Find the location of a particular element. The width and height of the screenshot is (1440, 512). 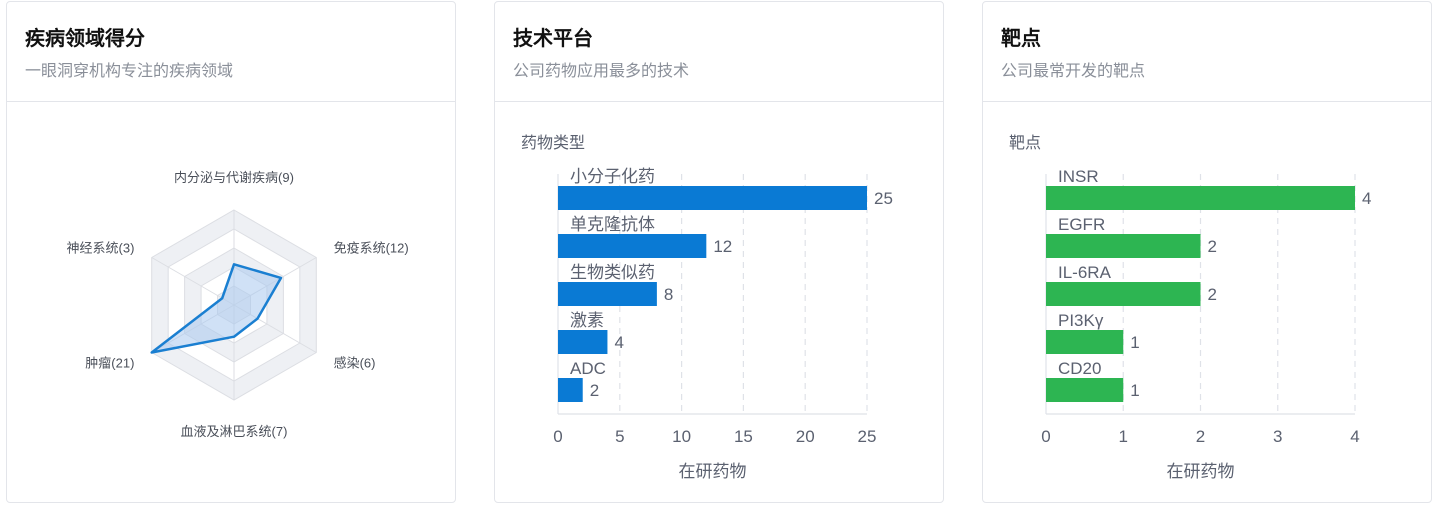

chart-x-tick-label: 5 is located at coordinates (619, 436).